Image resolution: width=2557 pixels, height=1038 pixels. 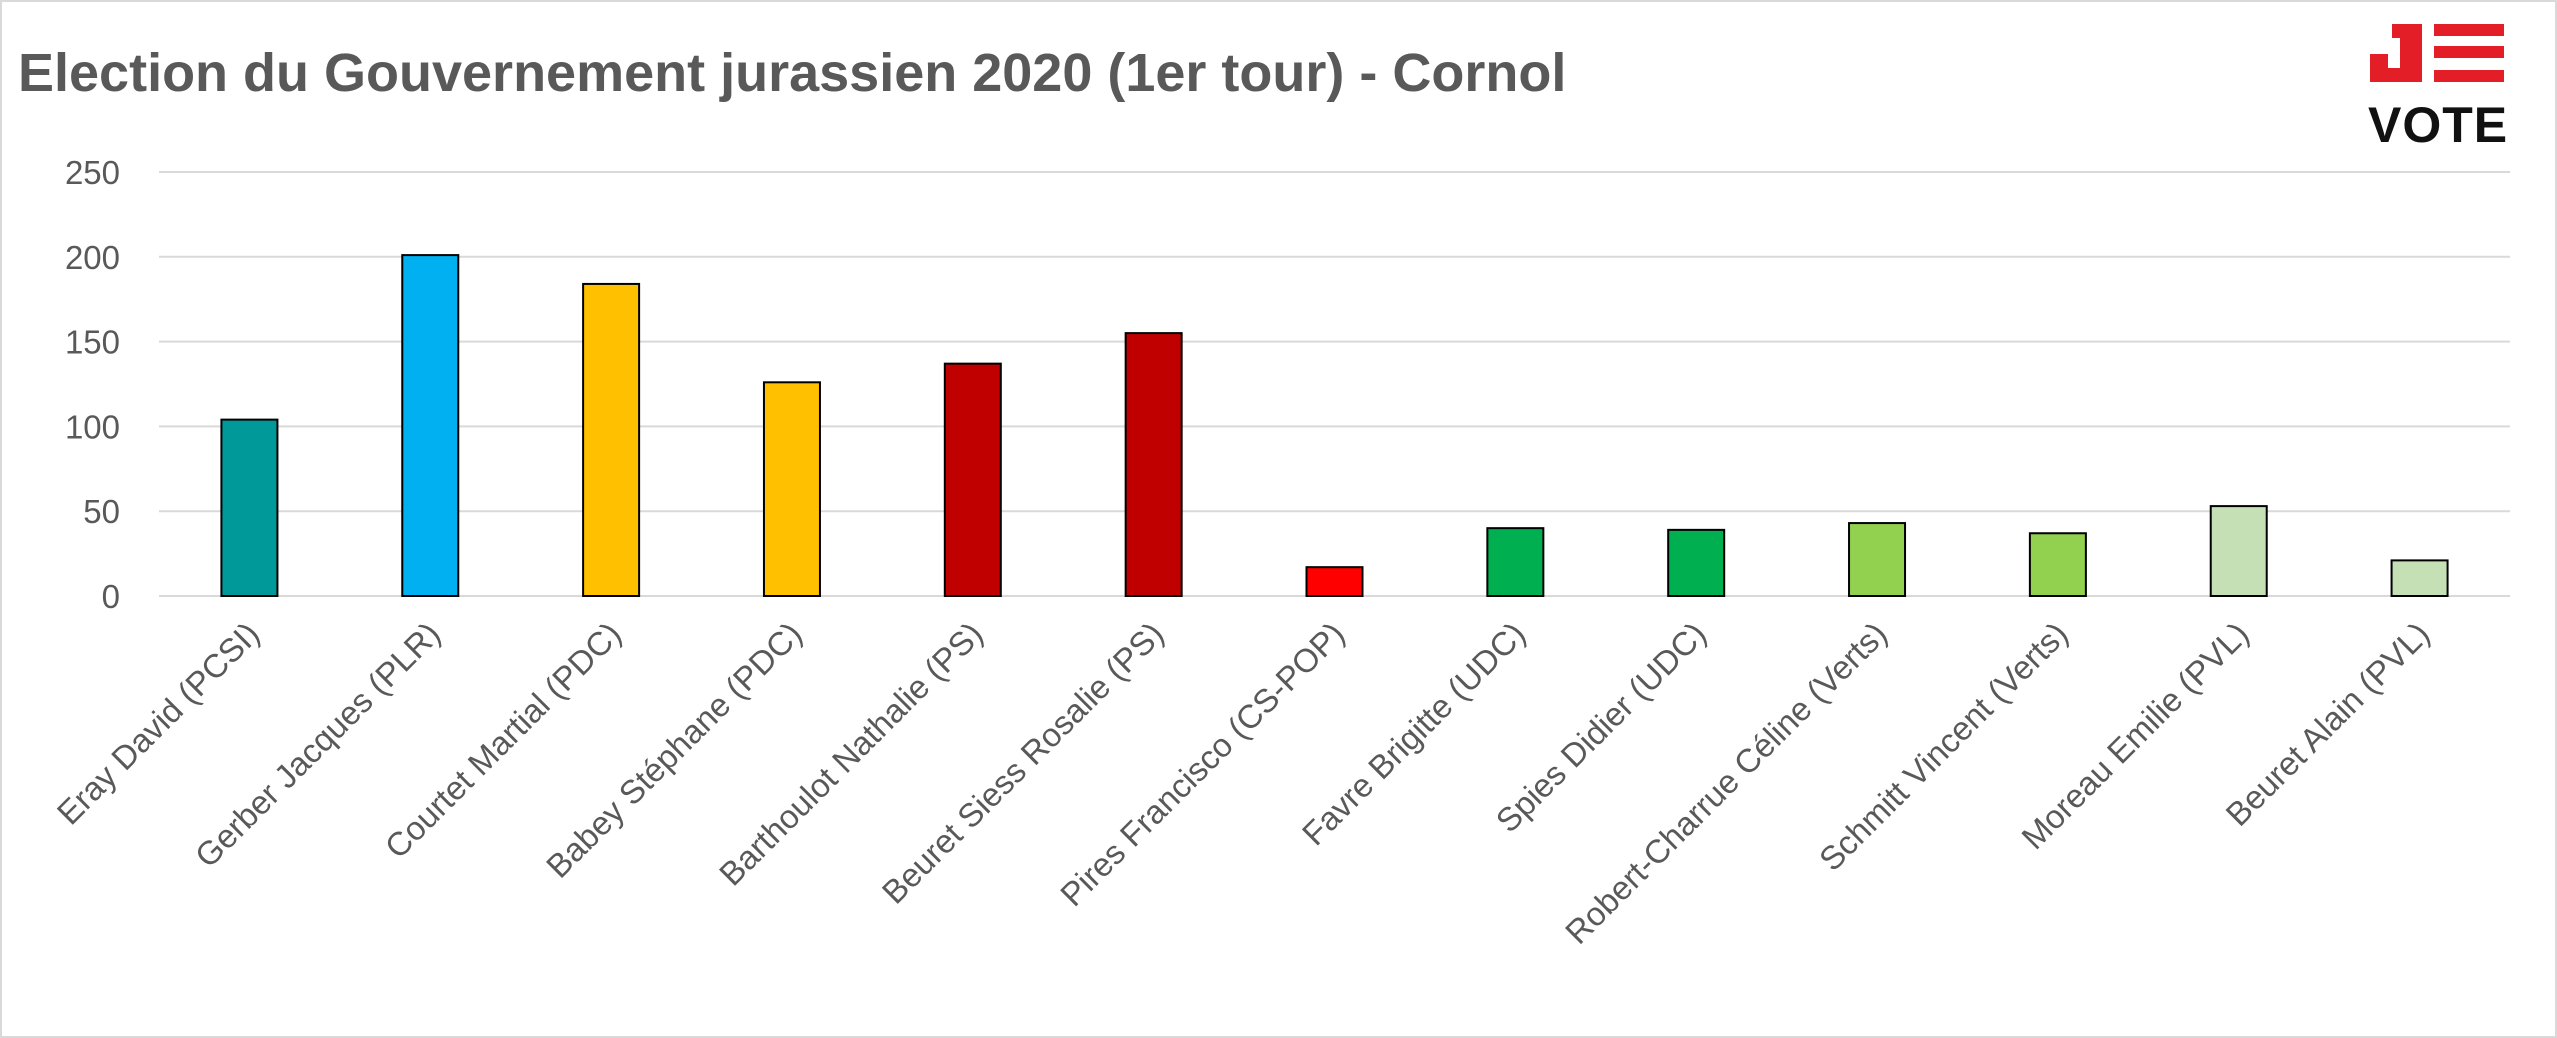 I want to click on y-tick-label: 200, so click(x=92, y=257).